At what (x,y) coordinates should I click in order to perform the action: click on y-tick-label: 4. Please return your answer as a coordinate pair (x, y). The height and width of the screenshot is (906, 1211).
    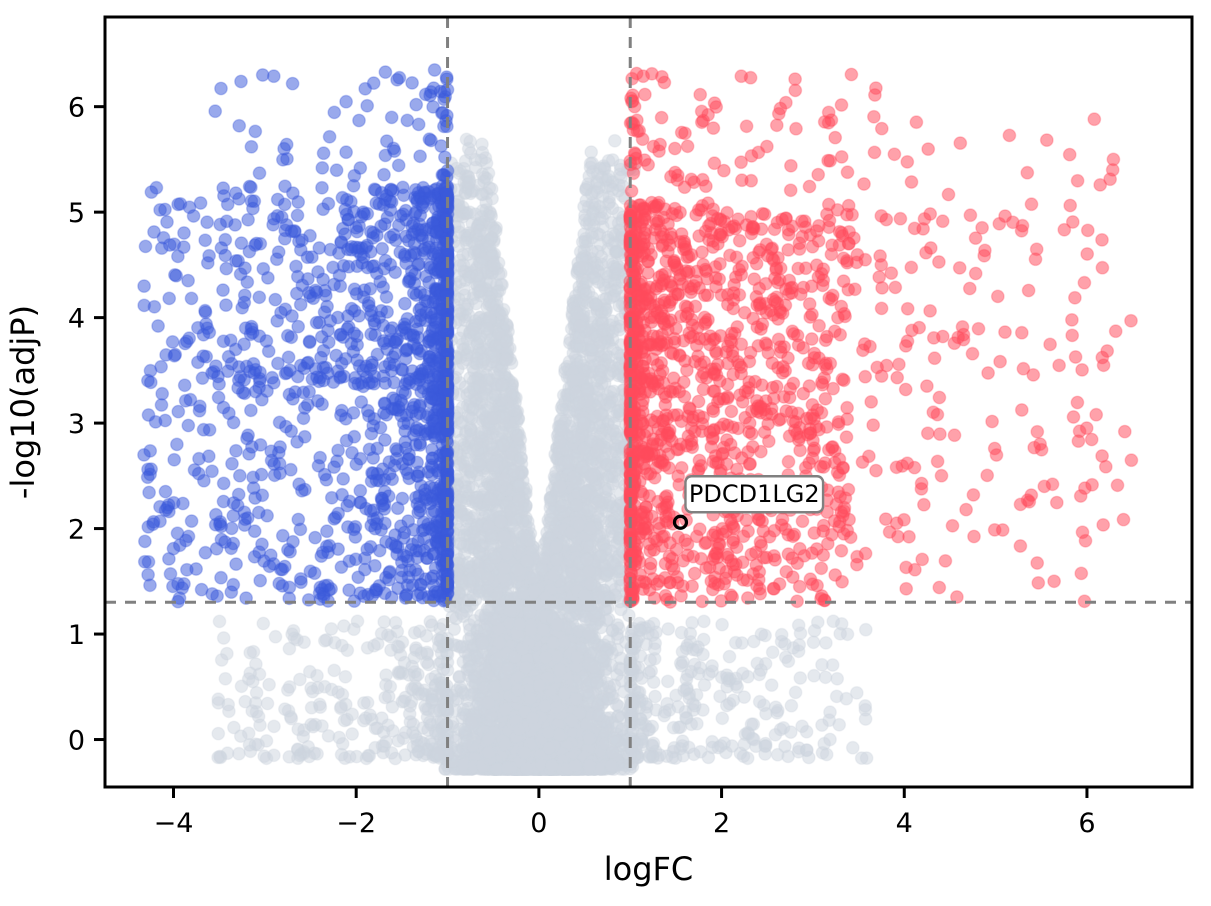
    Looking at the image, I should click on (76, 319).